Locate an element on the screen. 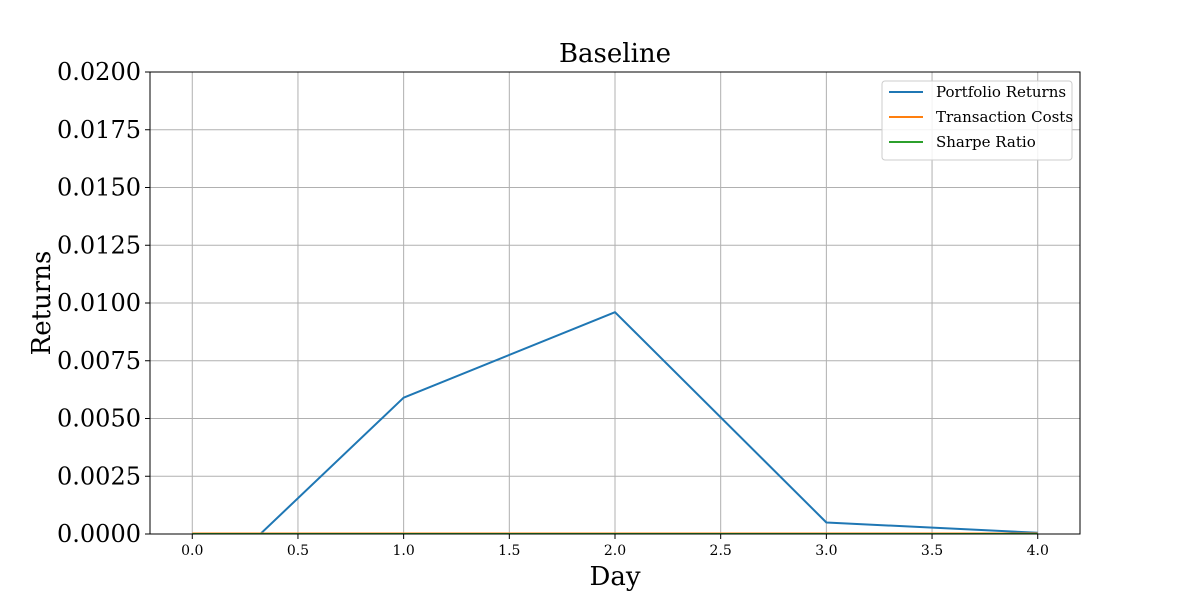 The width and height of the screenshot is (1200, 600). y-tick-label: 0.0025 is located at coordinates (99, 476).